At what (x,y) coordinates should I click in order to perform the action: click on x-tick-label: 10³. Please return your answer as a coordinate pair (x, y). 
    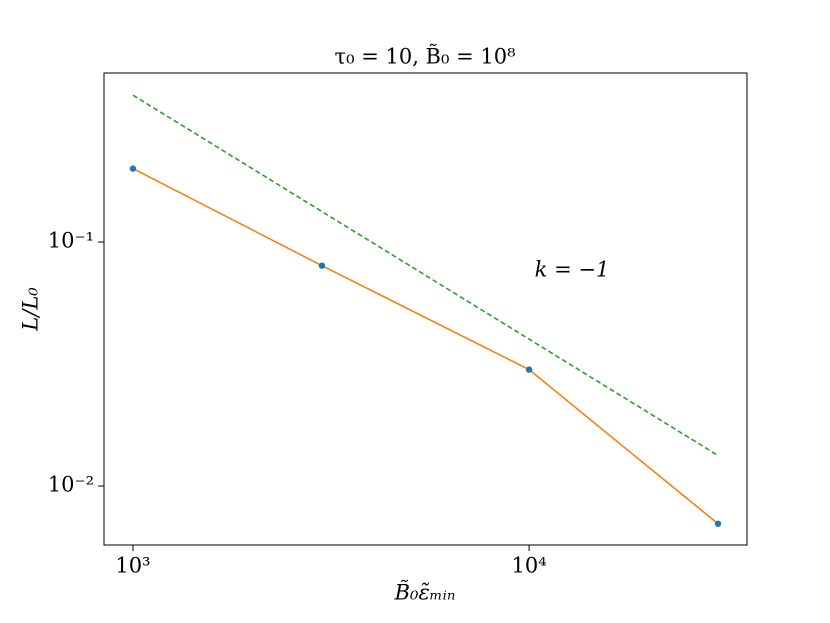
    Looking at the image, I should click on (132, 566).